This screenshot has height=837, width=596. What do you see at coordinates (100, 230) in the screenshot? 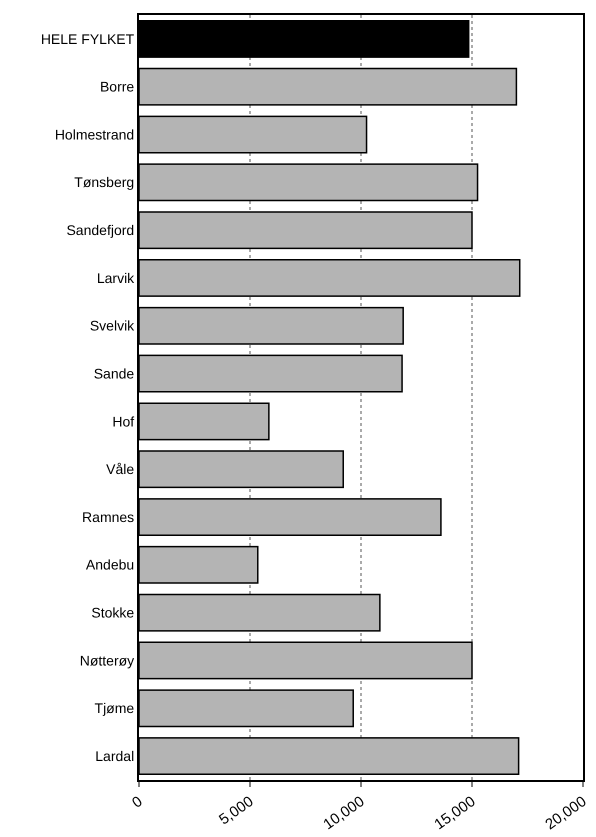
I see `y-tick-label: Sandefjord` at bounding box center [100, 230].